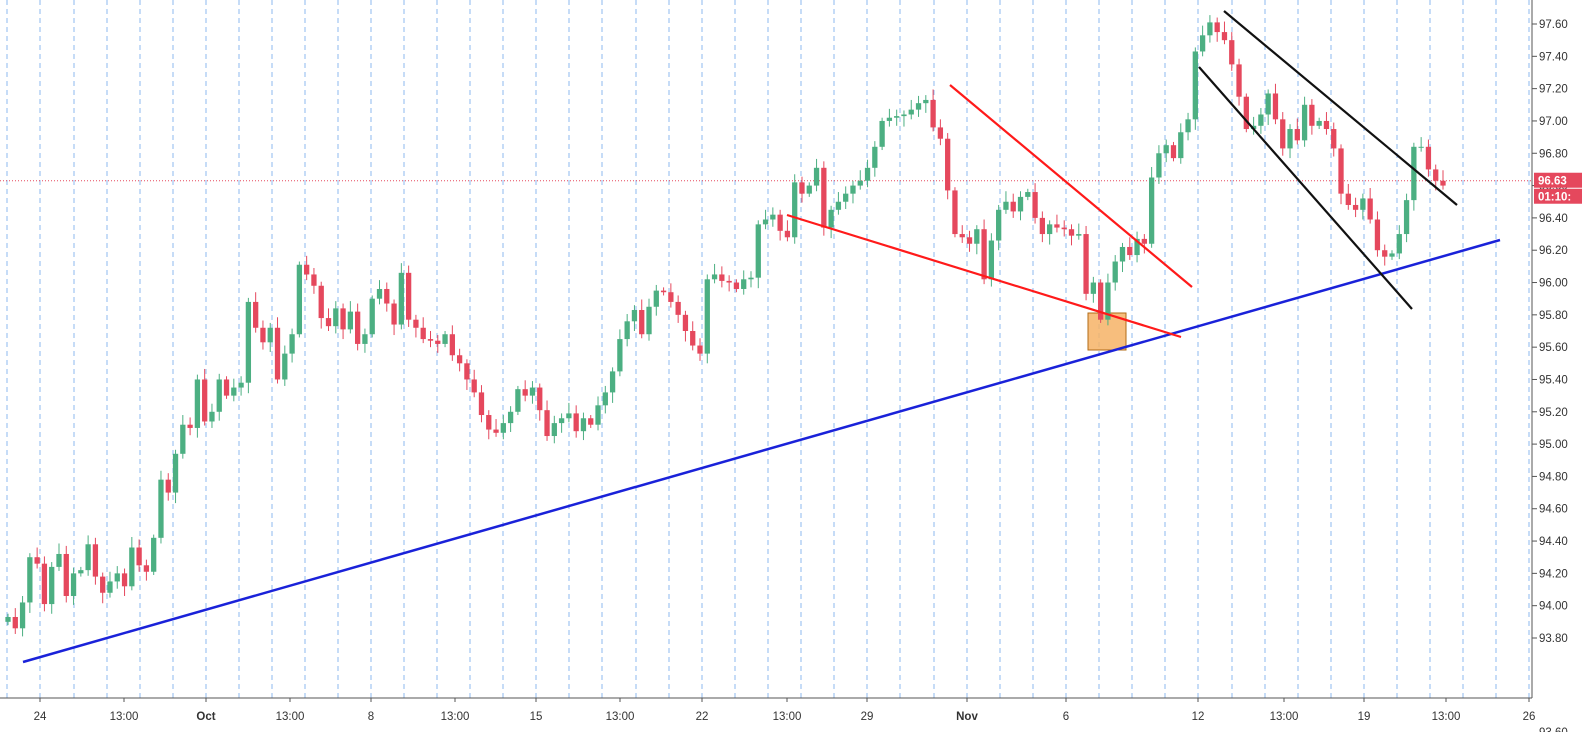 This screenshot has height=737, width=1582. I want to click on x-tick-label: Nov, so click(967, 717).